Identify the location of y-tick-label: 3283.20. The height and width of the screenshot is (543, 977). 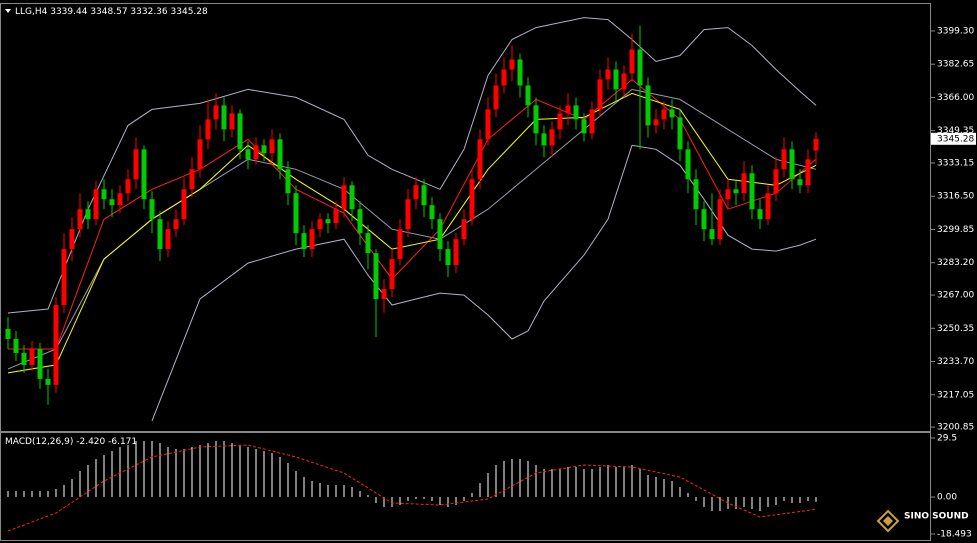
(955, 263).